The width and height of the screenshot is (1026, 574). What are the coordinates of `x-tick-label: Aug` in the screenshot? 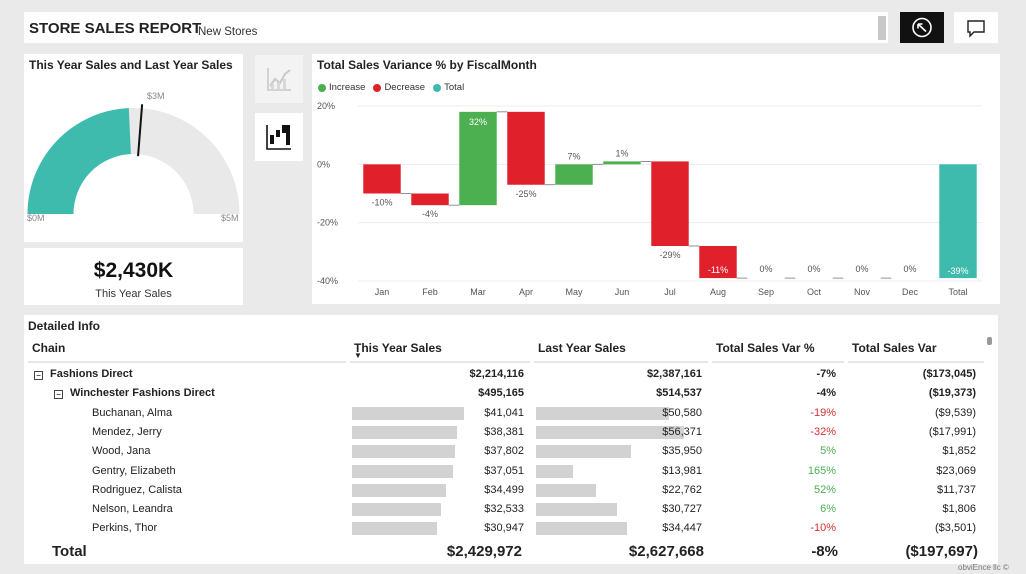 It's located at (718, 292).